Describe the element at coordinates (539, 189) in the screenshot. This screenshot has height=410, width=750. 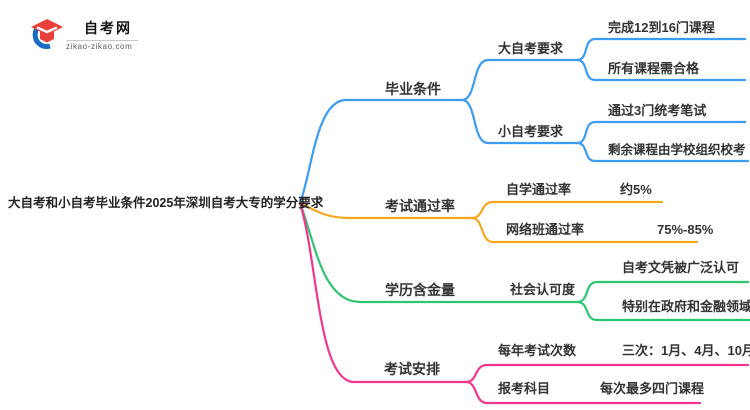
I see `node-selfstudy-pass-rate: 自学通过率` at that location.